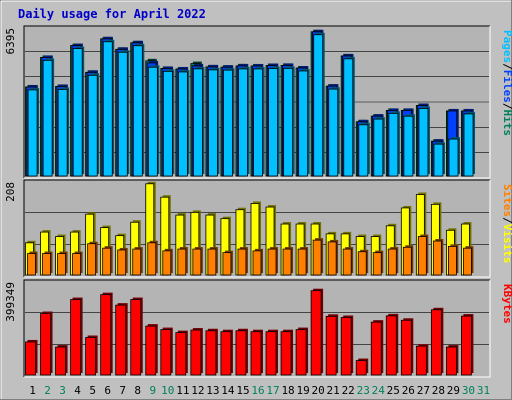 The image size is (512, 400). What do you see at coordinates (272, 390) in the screenshot?
I see `x-tick-label: 17` at bounding box center [272, 390].